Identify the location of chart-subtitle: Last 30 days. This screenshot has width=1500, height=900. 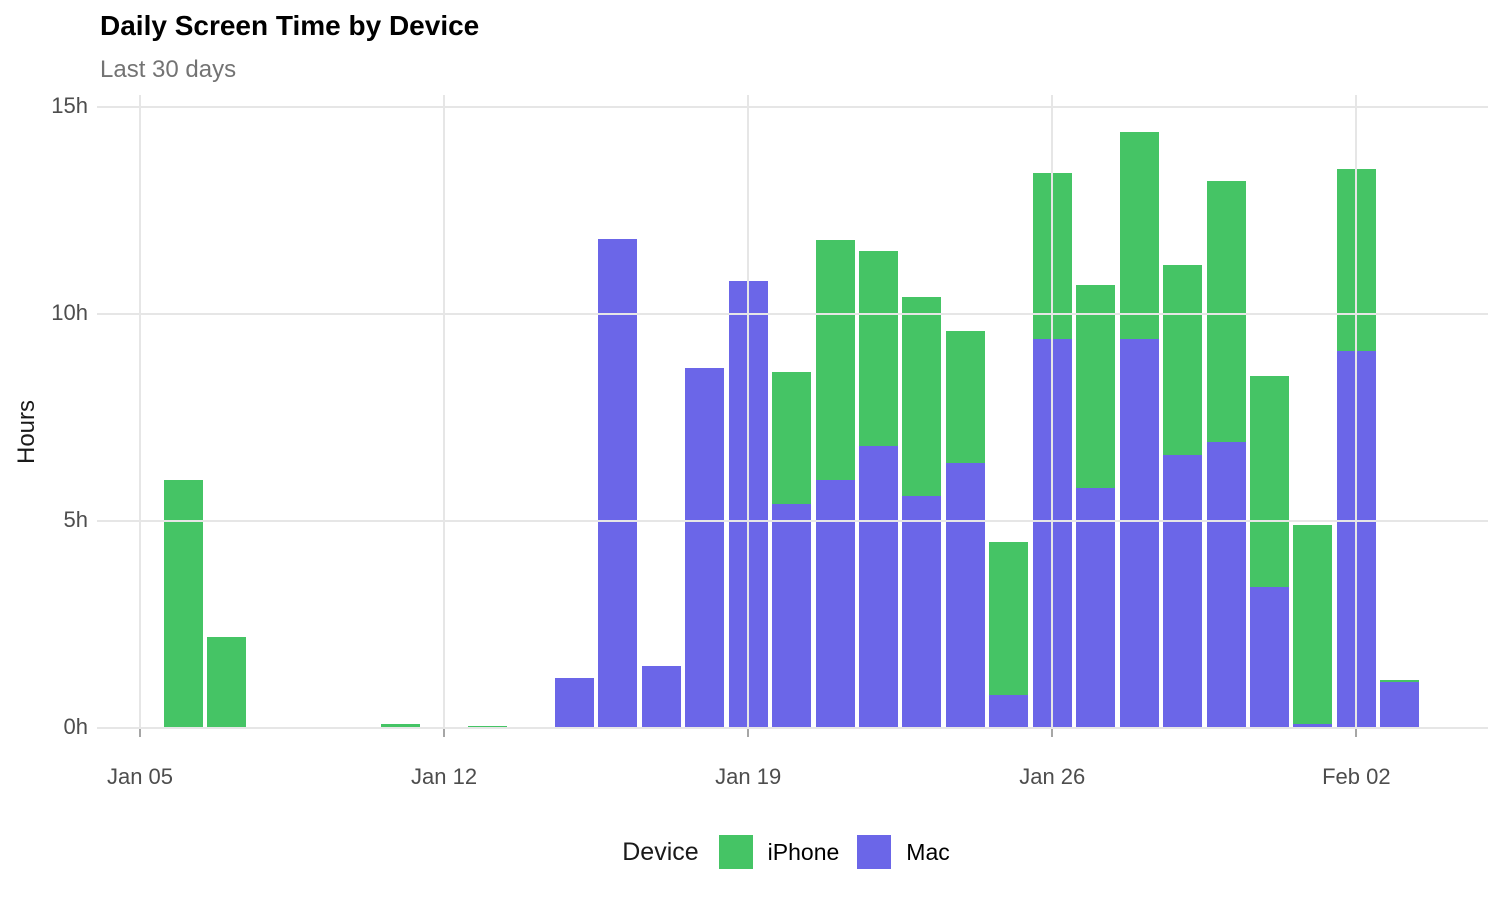
(168, 69).